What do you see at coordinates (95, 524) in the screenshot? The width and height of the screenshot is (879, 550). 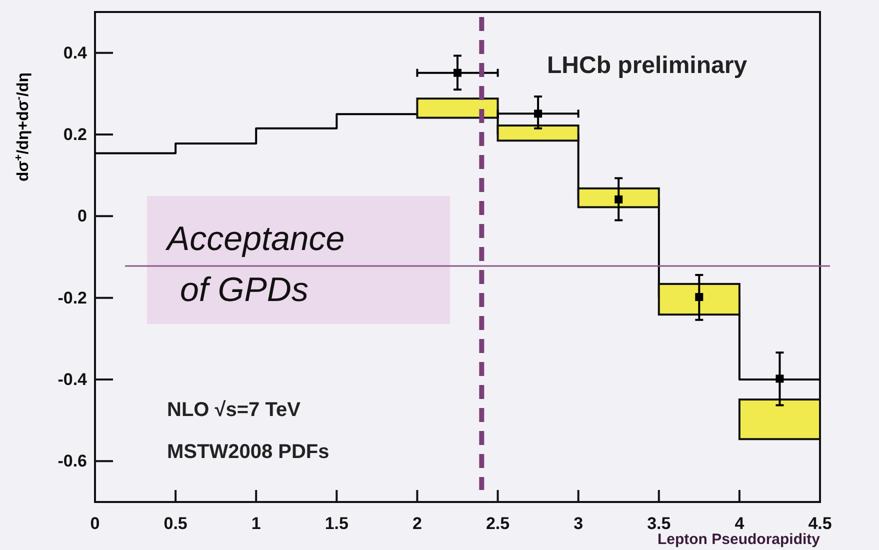 I see `x-tick-label: 0` at bounding box center [95, 524].